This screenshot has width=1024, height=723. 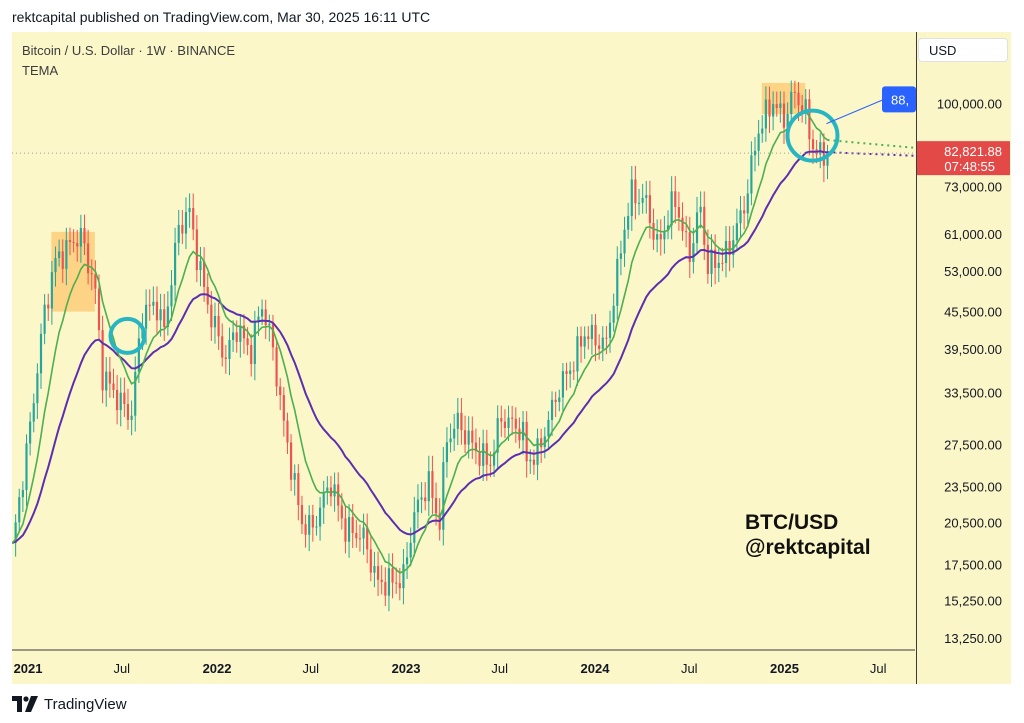 What do you see at coordinates (792, 522) in the screenshot?
I see `watermark-line-1: BTC/USD` at bounding box center [792, 522].